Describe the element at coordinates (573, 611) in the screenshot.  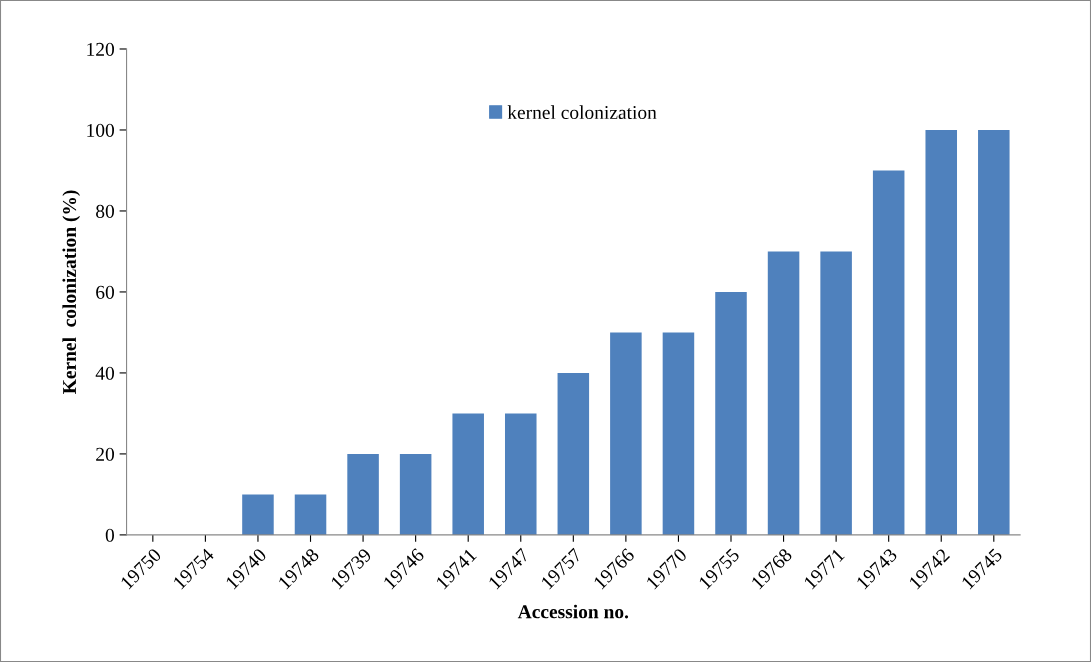
I see `x-axis-title: Accession no.` at that location.